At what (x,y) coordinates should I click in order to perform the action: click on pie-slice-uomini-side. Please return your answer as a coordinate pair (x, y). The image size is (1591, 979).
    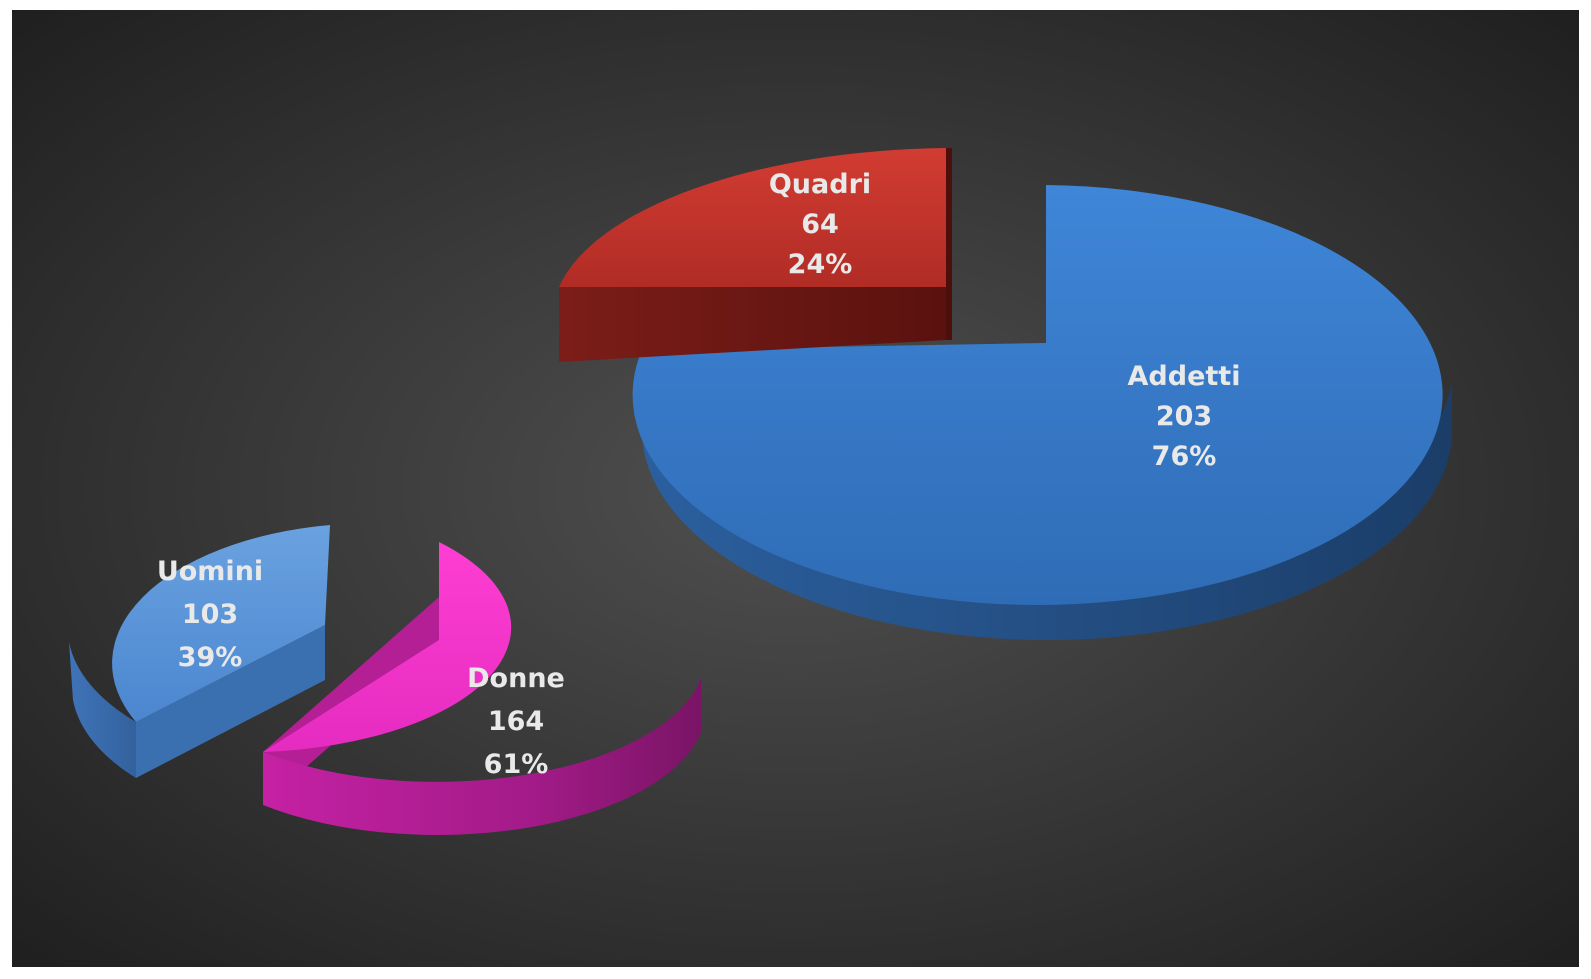
    Looking at the image, I should click on (102, 710).